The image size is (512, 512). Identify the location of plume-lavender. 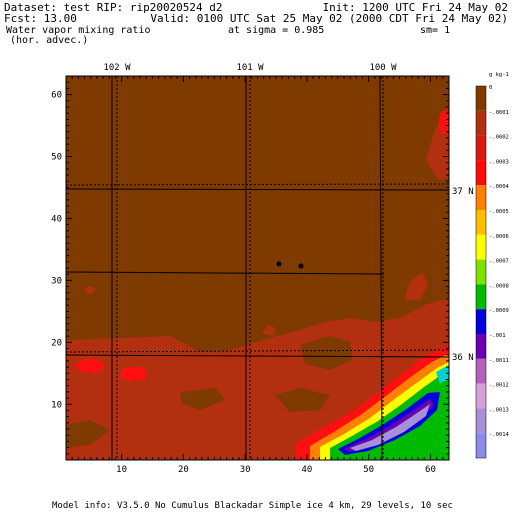
(390, 427).